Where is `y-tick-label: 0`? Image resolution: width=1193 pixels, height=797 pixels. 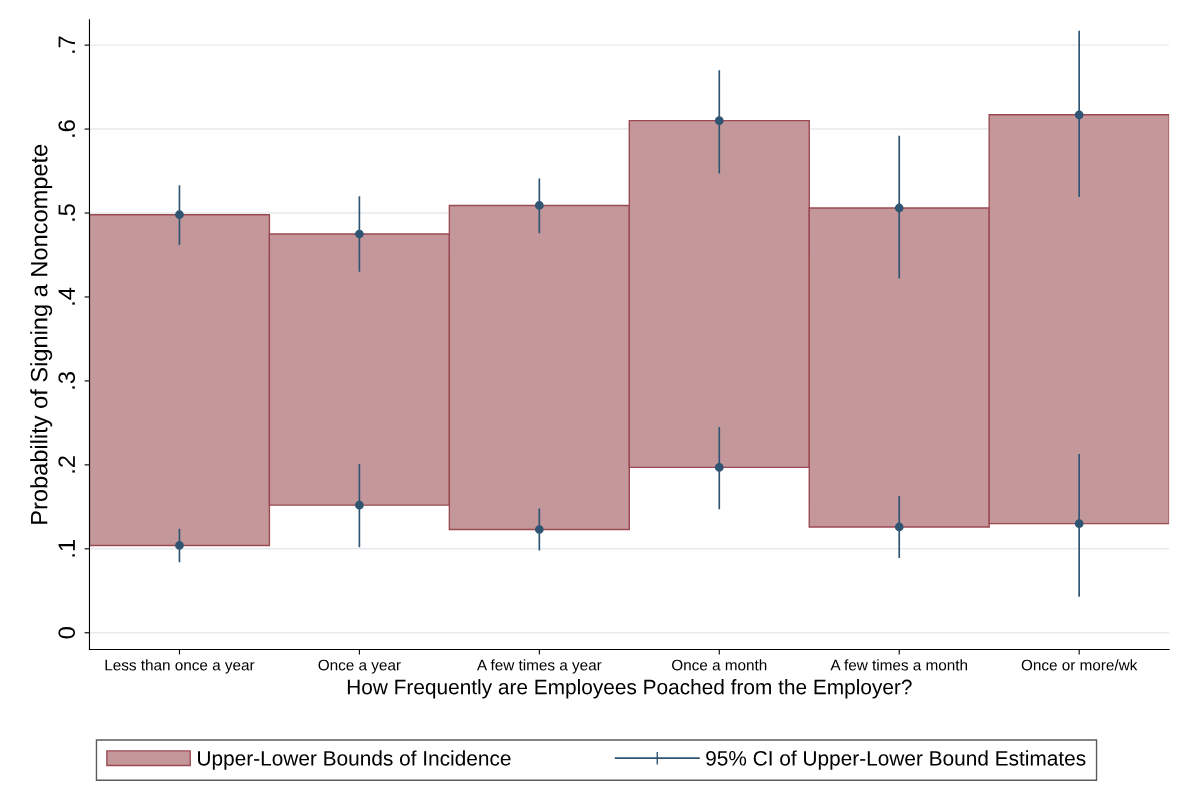 y-tick-label: 0 is located at coordinates (67, 633).